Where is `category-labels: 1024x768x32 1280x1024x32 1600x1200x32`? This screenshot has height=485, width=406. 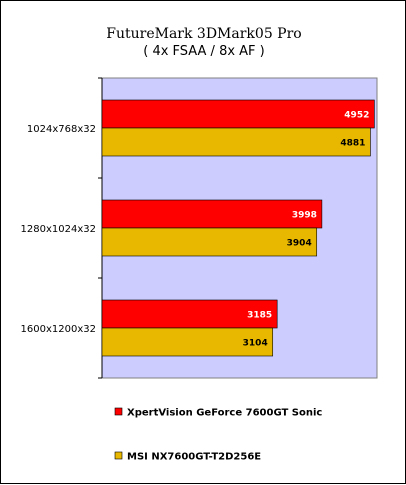
category-labels: 1024x768x32 1280x1024x32 1600x1200x32 is located at coordinates (58, 229).